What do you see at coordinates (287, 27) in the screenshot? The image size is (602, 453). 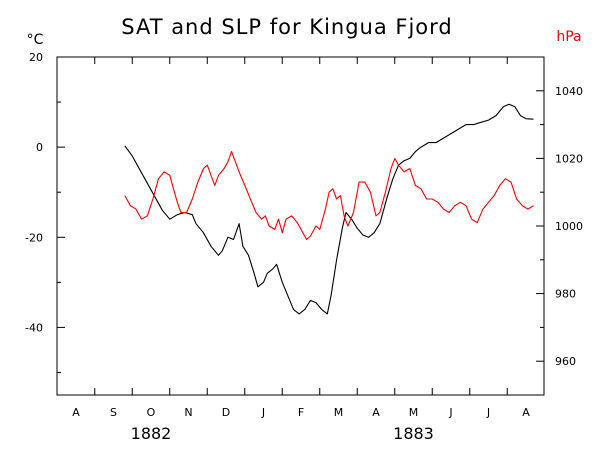 I see `chart-title: SAT and SLP for Kingua Fjord` at bounding box center [287, 27].